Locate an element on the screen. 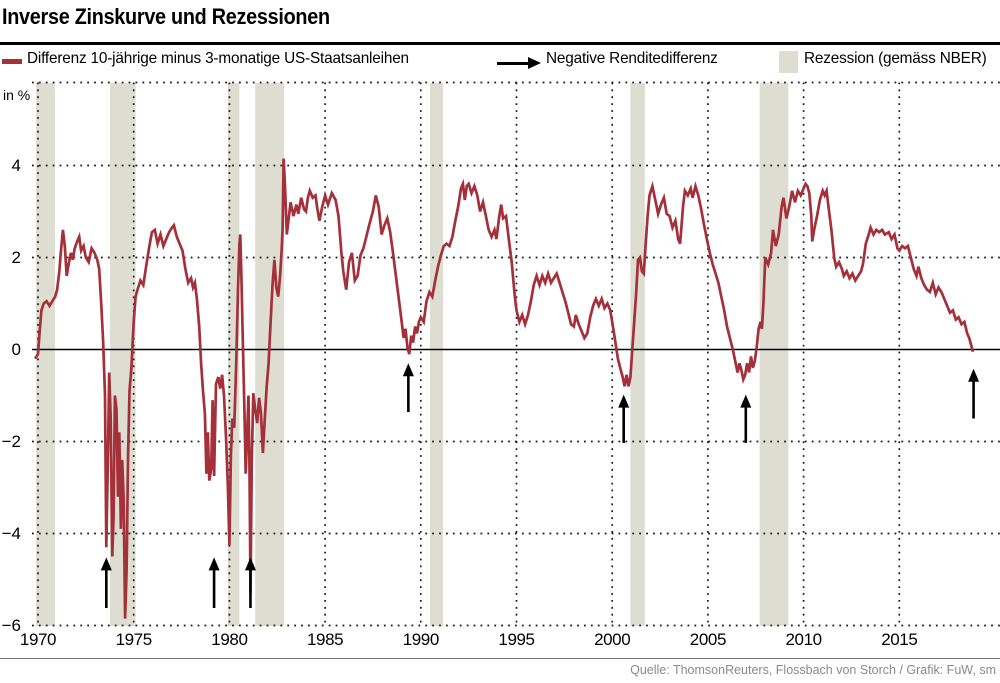  y-tick-label: 4 is located at coordinates (16, 165).